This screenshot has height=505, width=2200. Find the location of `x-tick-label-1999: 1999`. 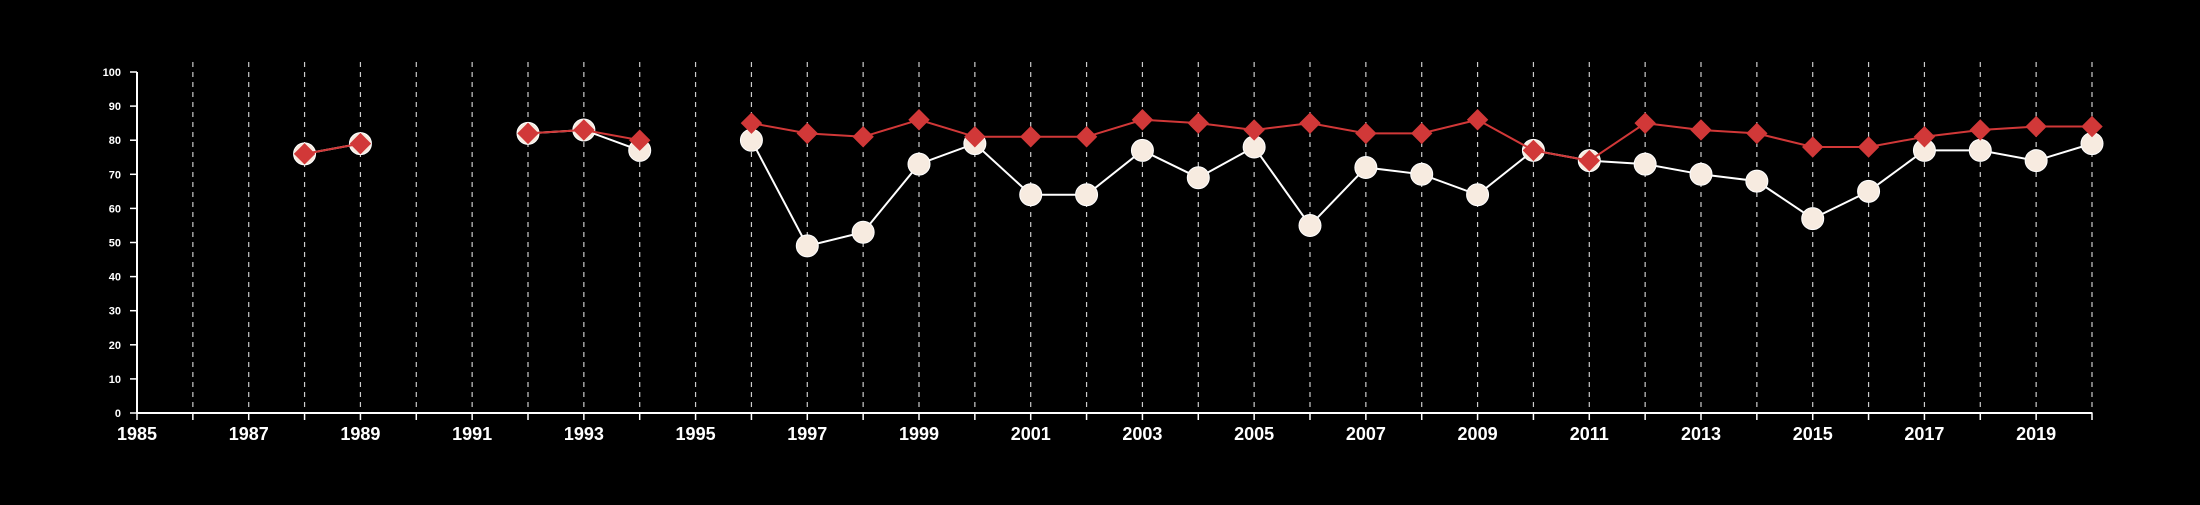

x-tick-label-1999: 1999 is located at coordinates (919, 434).